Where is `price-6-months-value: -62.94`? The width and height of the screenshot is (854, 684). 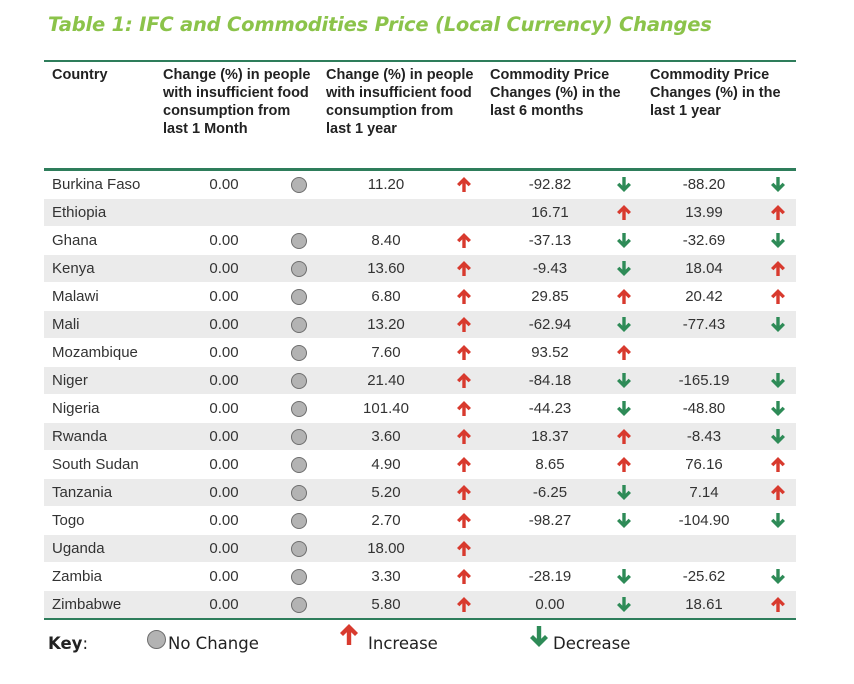
price-6-months-value: -62.94 is located at coordinates (550, 324).